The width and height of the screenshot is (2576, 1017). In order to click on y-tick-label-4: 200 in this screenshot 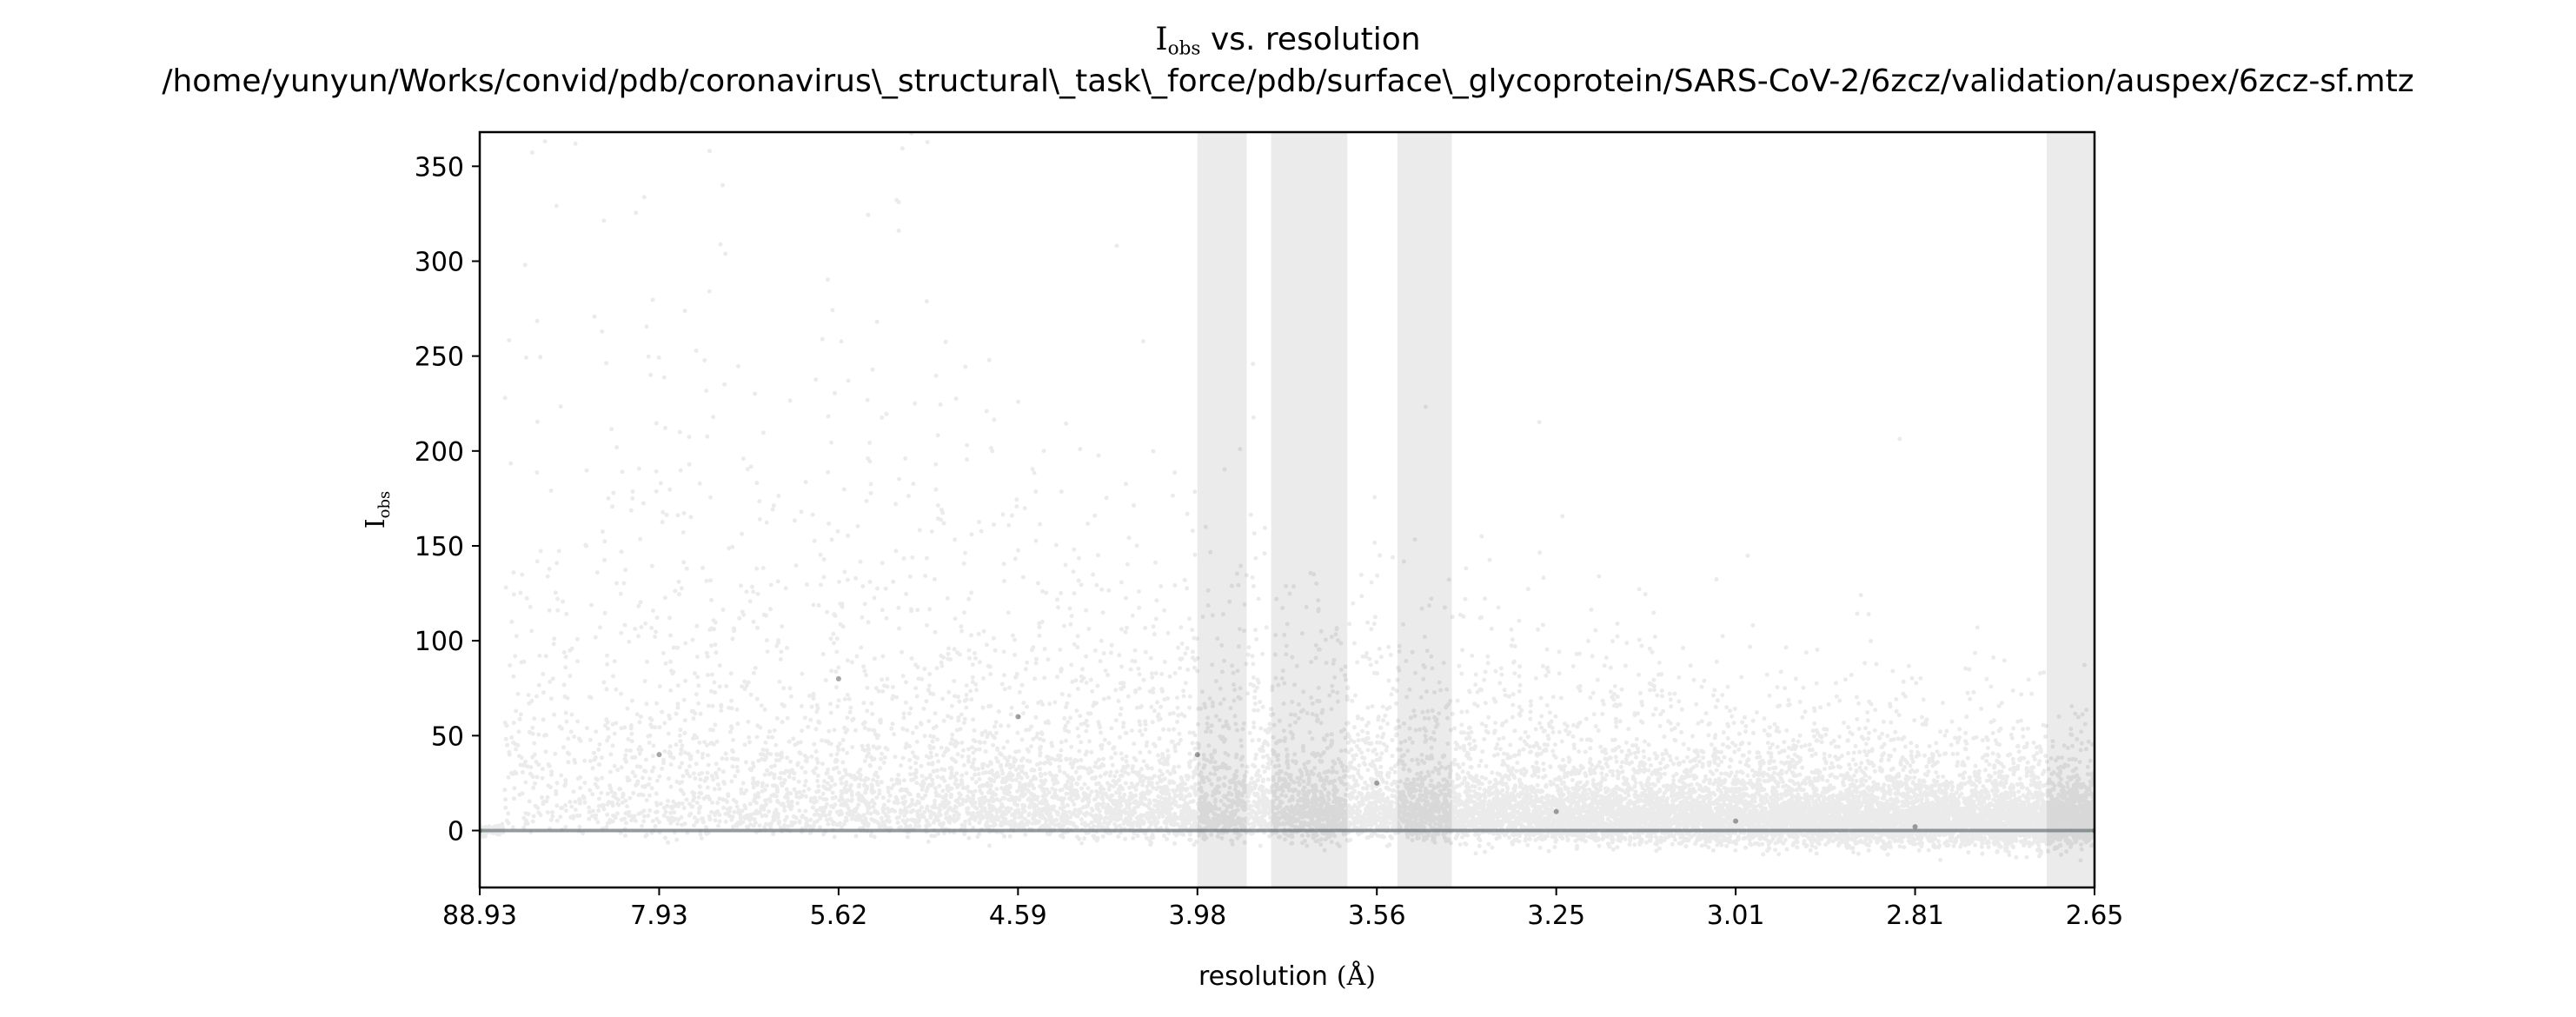, I will do `click(439, 452)`.